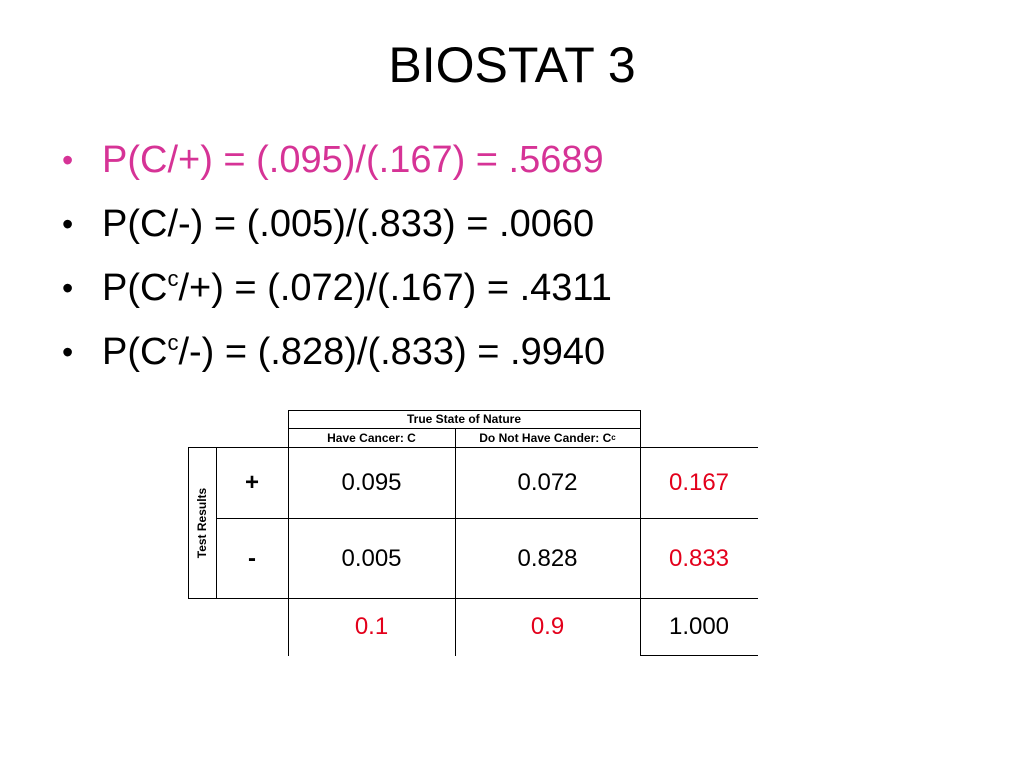 This screenshot has width=1024, height=768. I want to click on row-group-label: Test Results, so click(202, 523).